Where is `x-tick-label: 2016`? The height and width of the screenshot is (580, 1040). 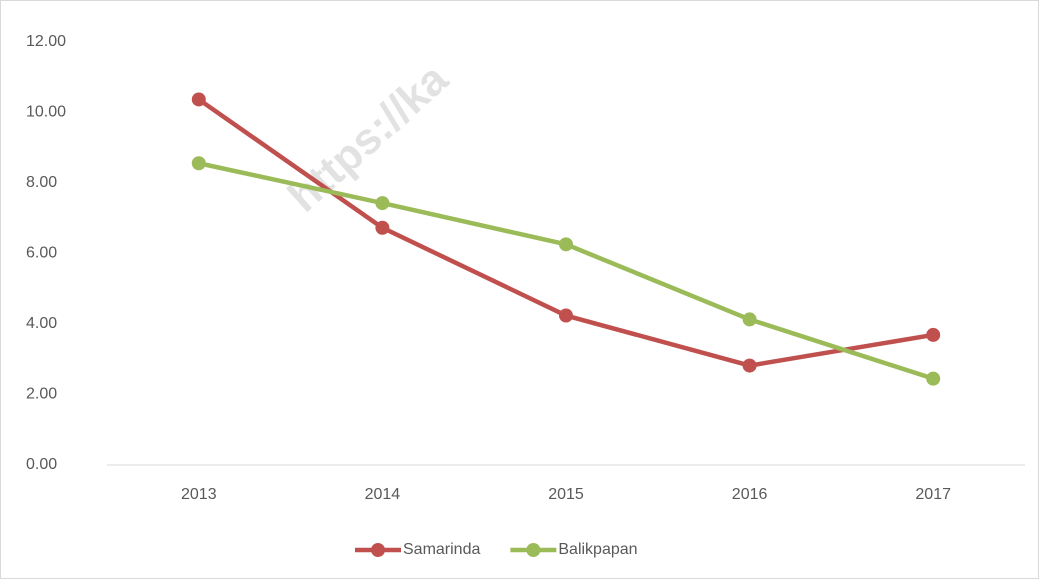
x-tick-label: 2016 is located at coordinates (750, 494).